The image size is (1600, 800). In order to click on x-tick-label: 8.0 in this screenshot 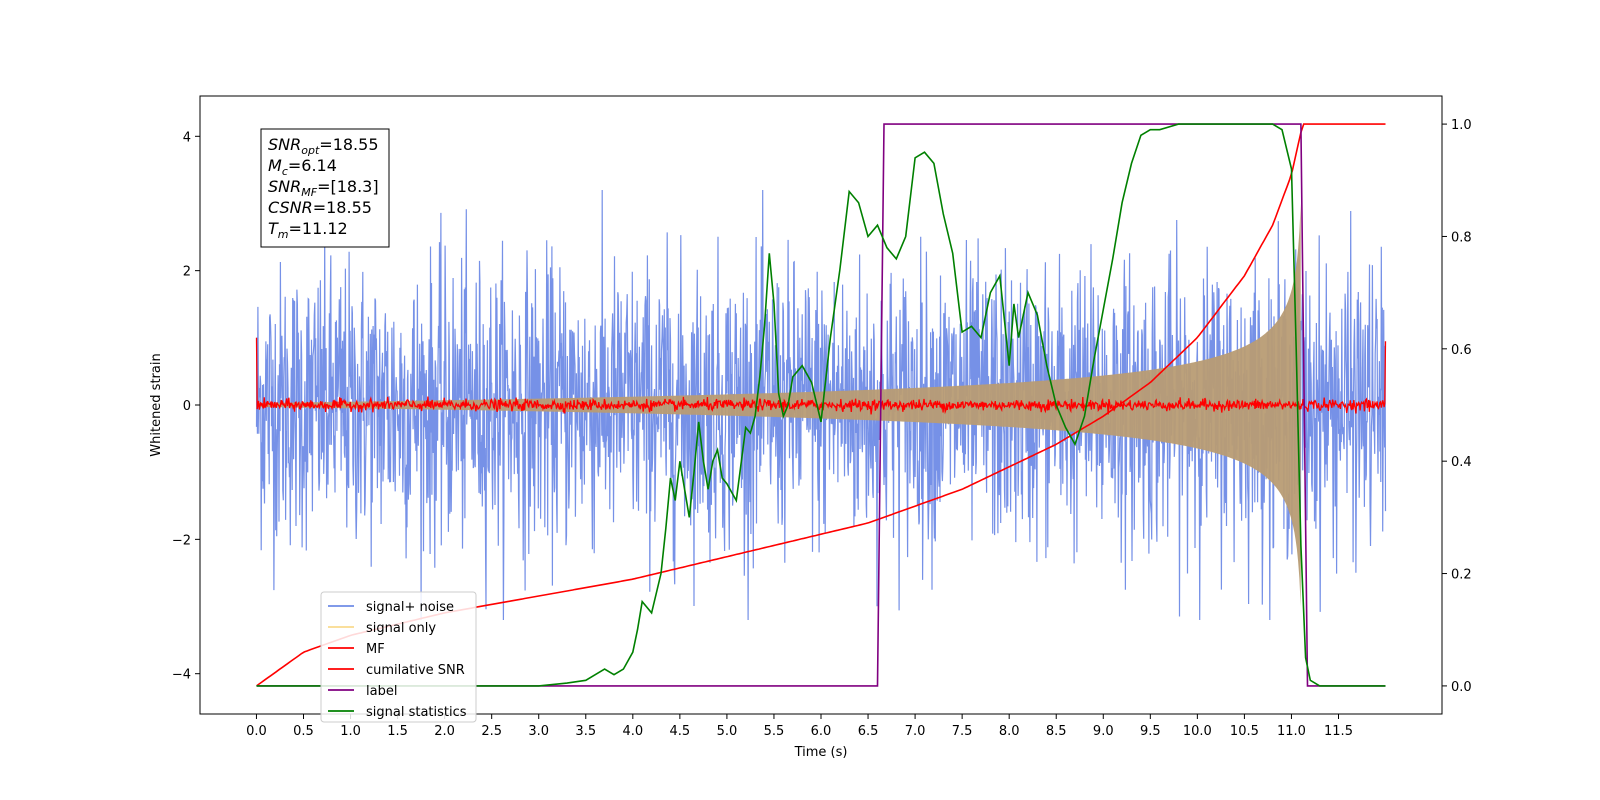, I will do `click(1009, 731)`.